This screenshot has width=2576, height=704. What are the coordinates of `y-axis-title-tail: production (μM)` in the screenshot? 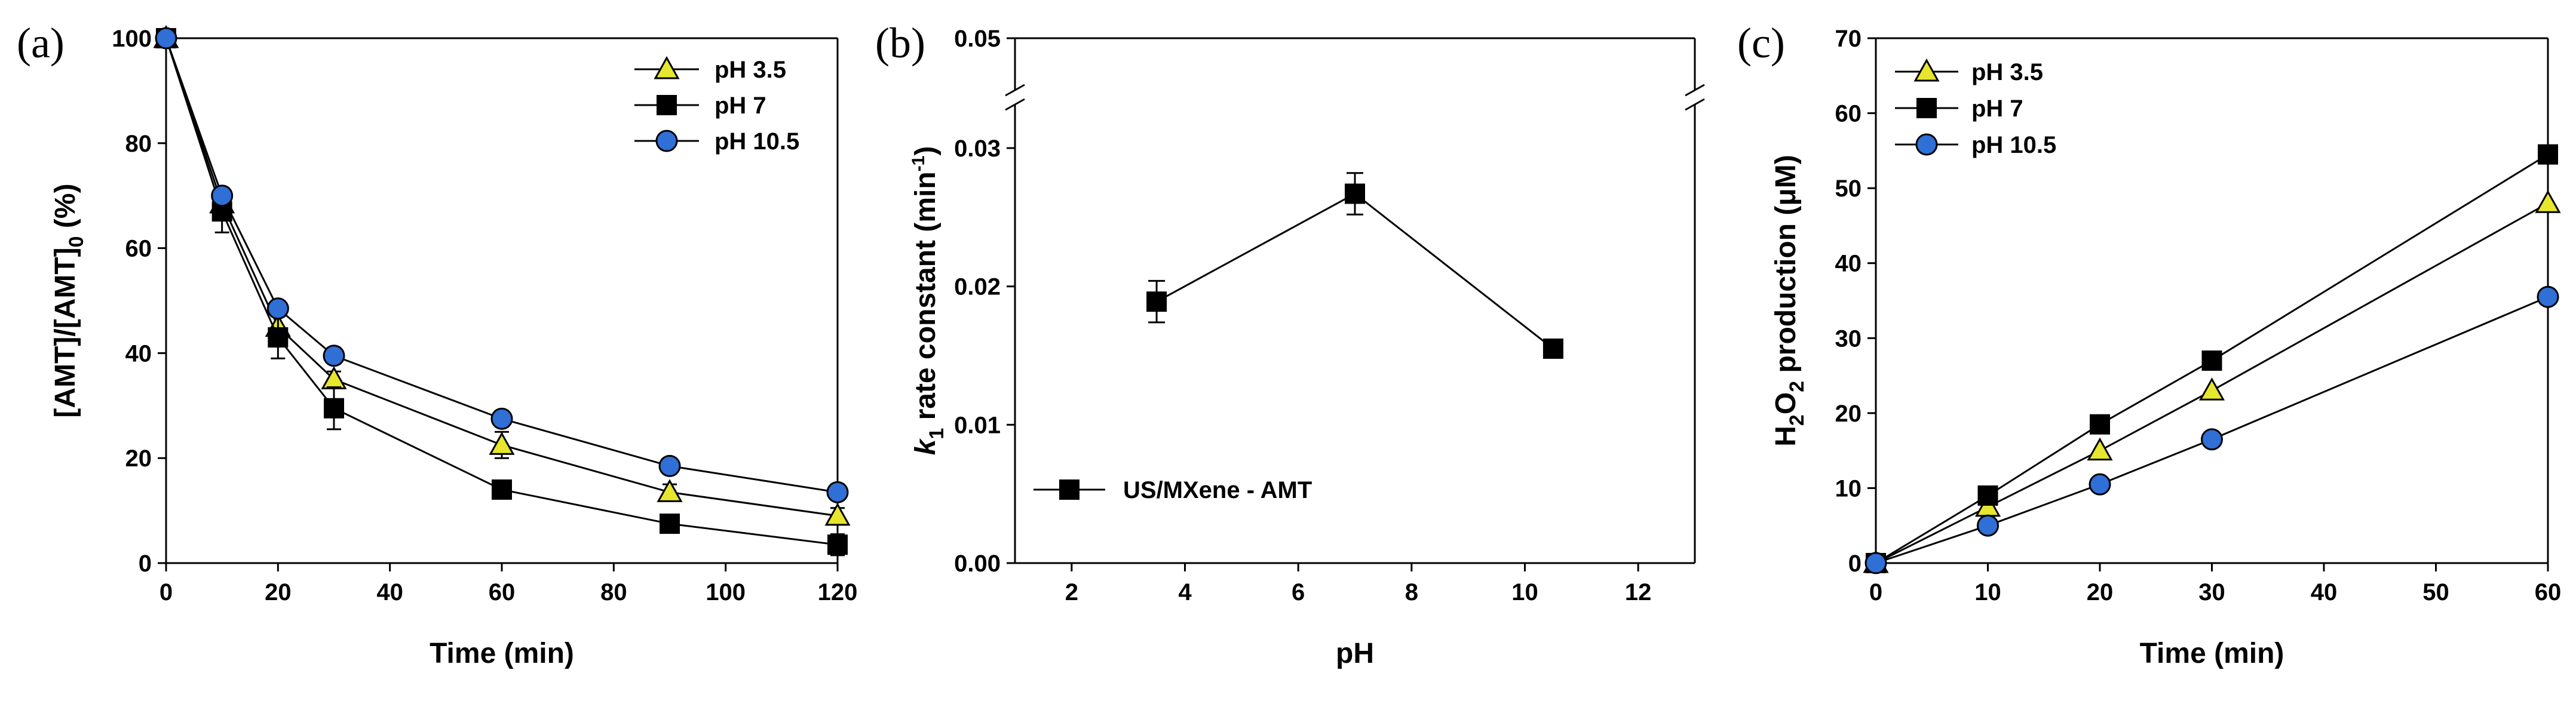 It's located at (1786, 268).